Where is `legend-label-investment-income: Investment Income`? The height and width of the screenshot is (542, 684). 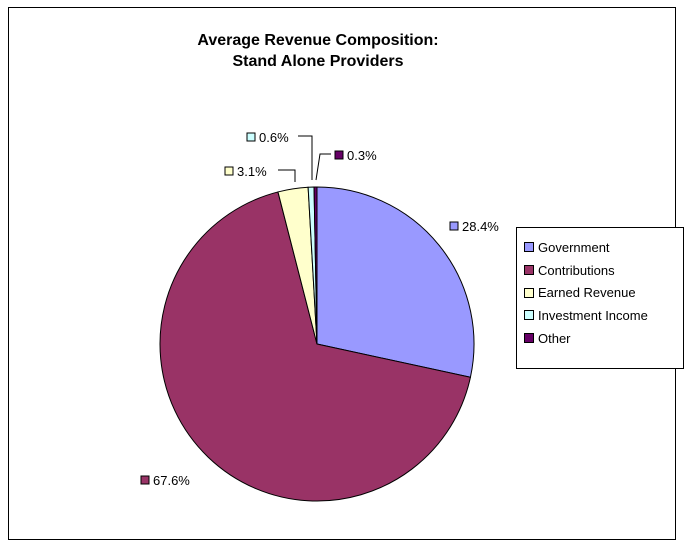 legend-label-investment-income: Investment Income is located at coordinates (593, 315).